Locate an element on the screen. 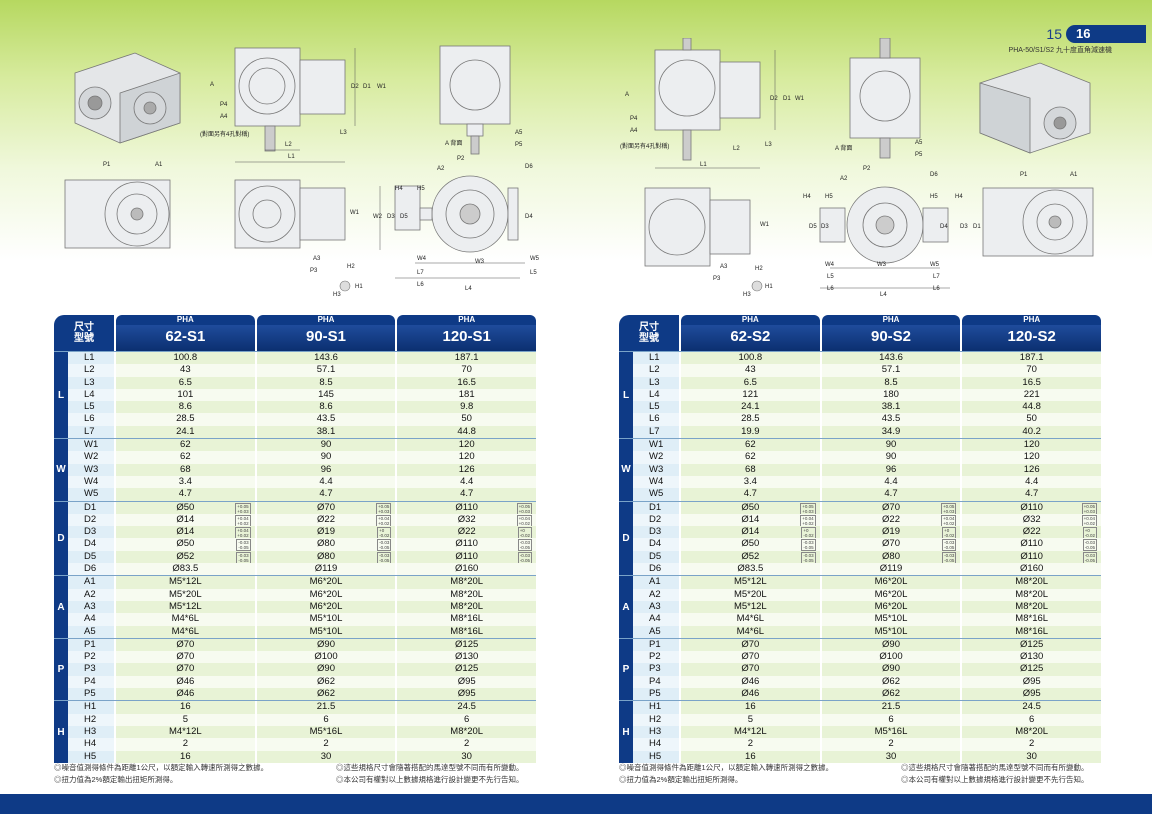 This screenshot has width=1152, height=814. note-torque: ◎扭力值為2%額定輸出扭矩所測得。 is located at coordinates (681, 779).